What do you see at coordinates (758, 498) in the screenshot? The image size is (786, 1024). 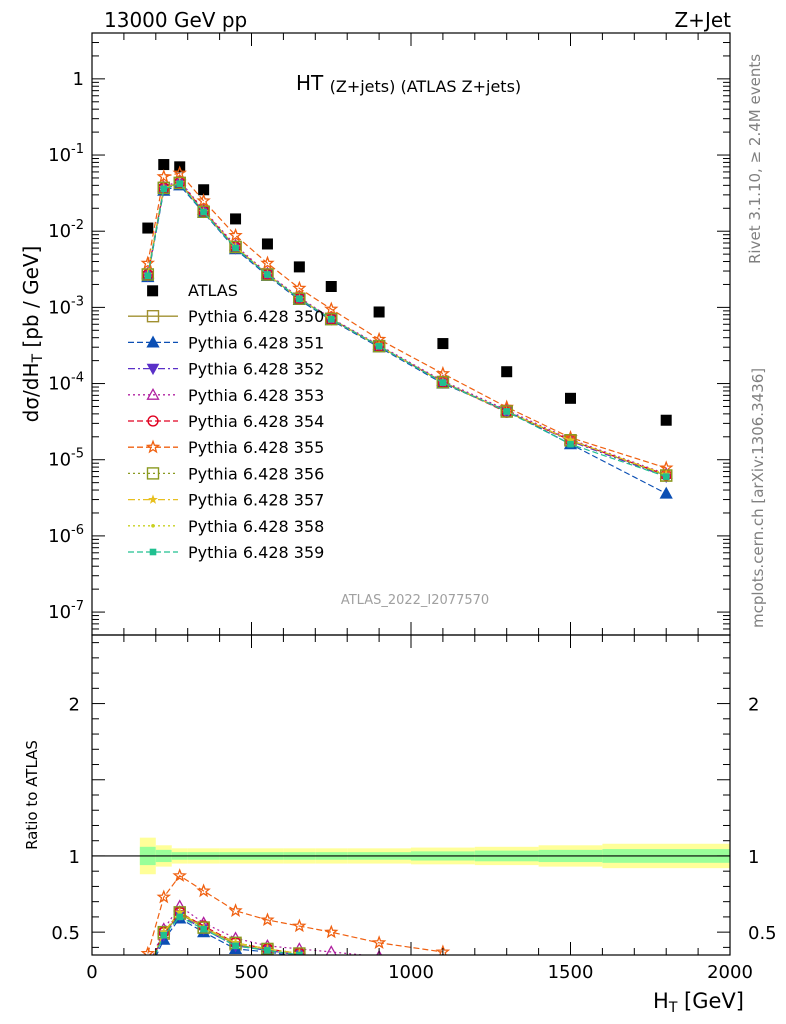 I see `mcplots-reference-label: mcplots.cern.ch [arXiv:1306.3436]` at bounding box center [758, 498].